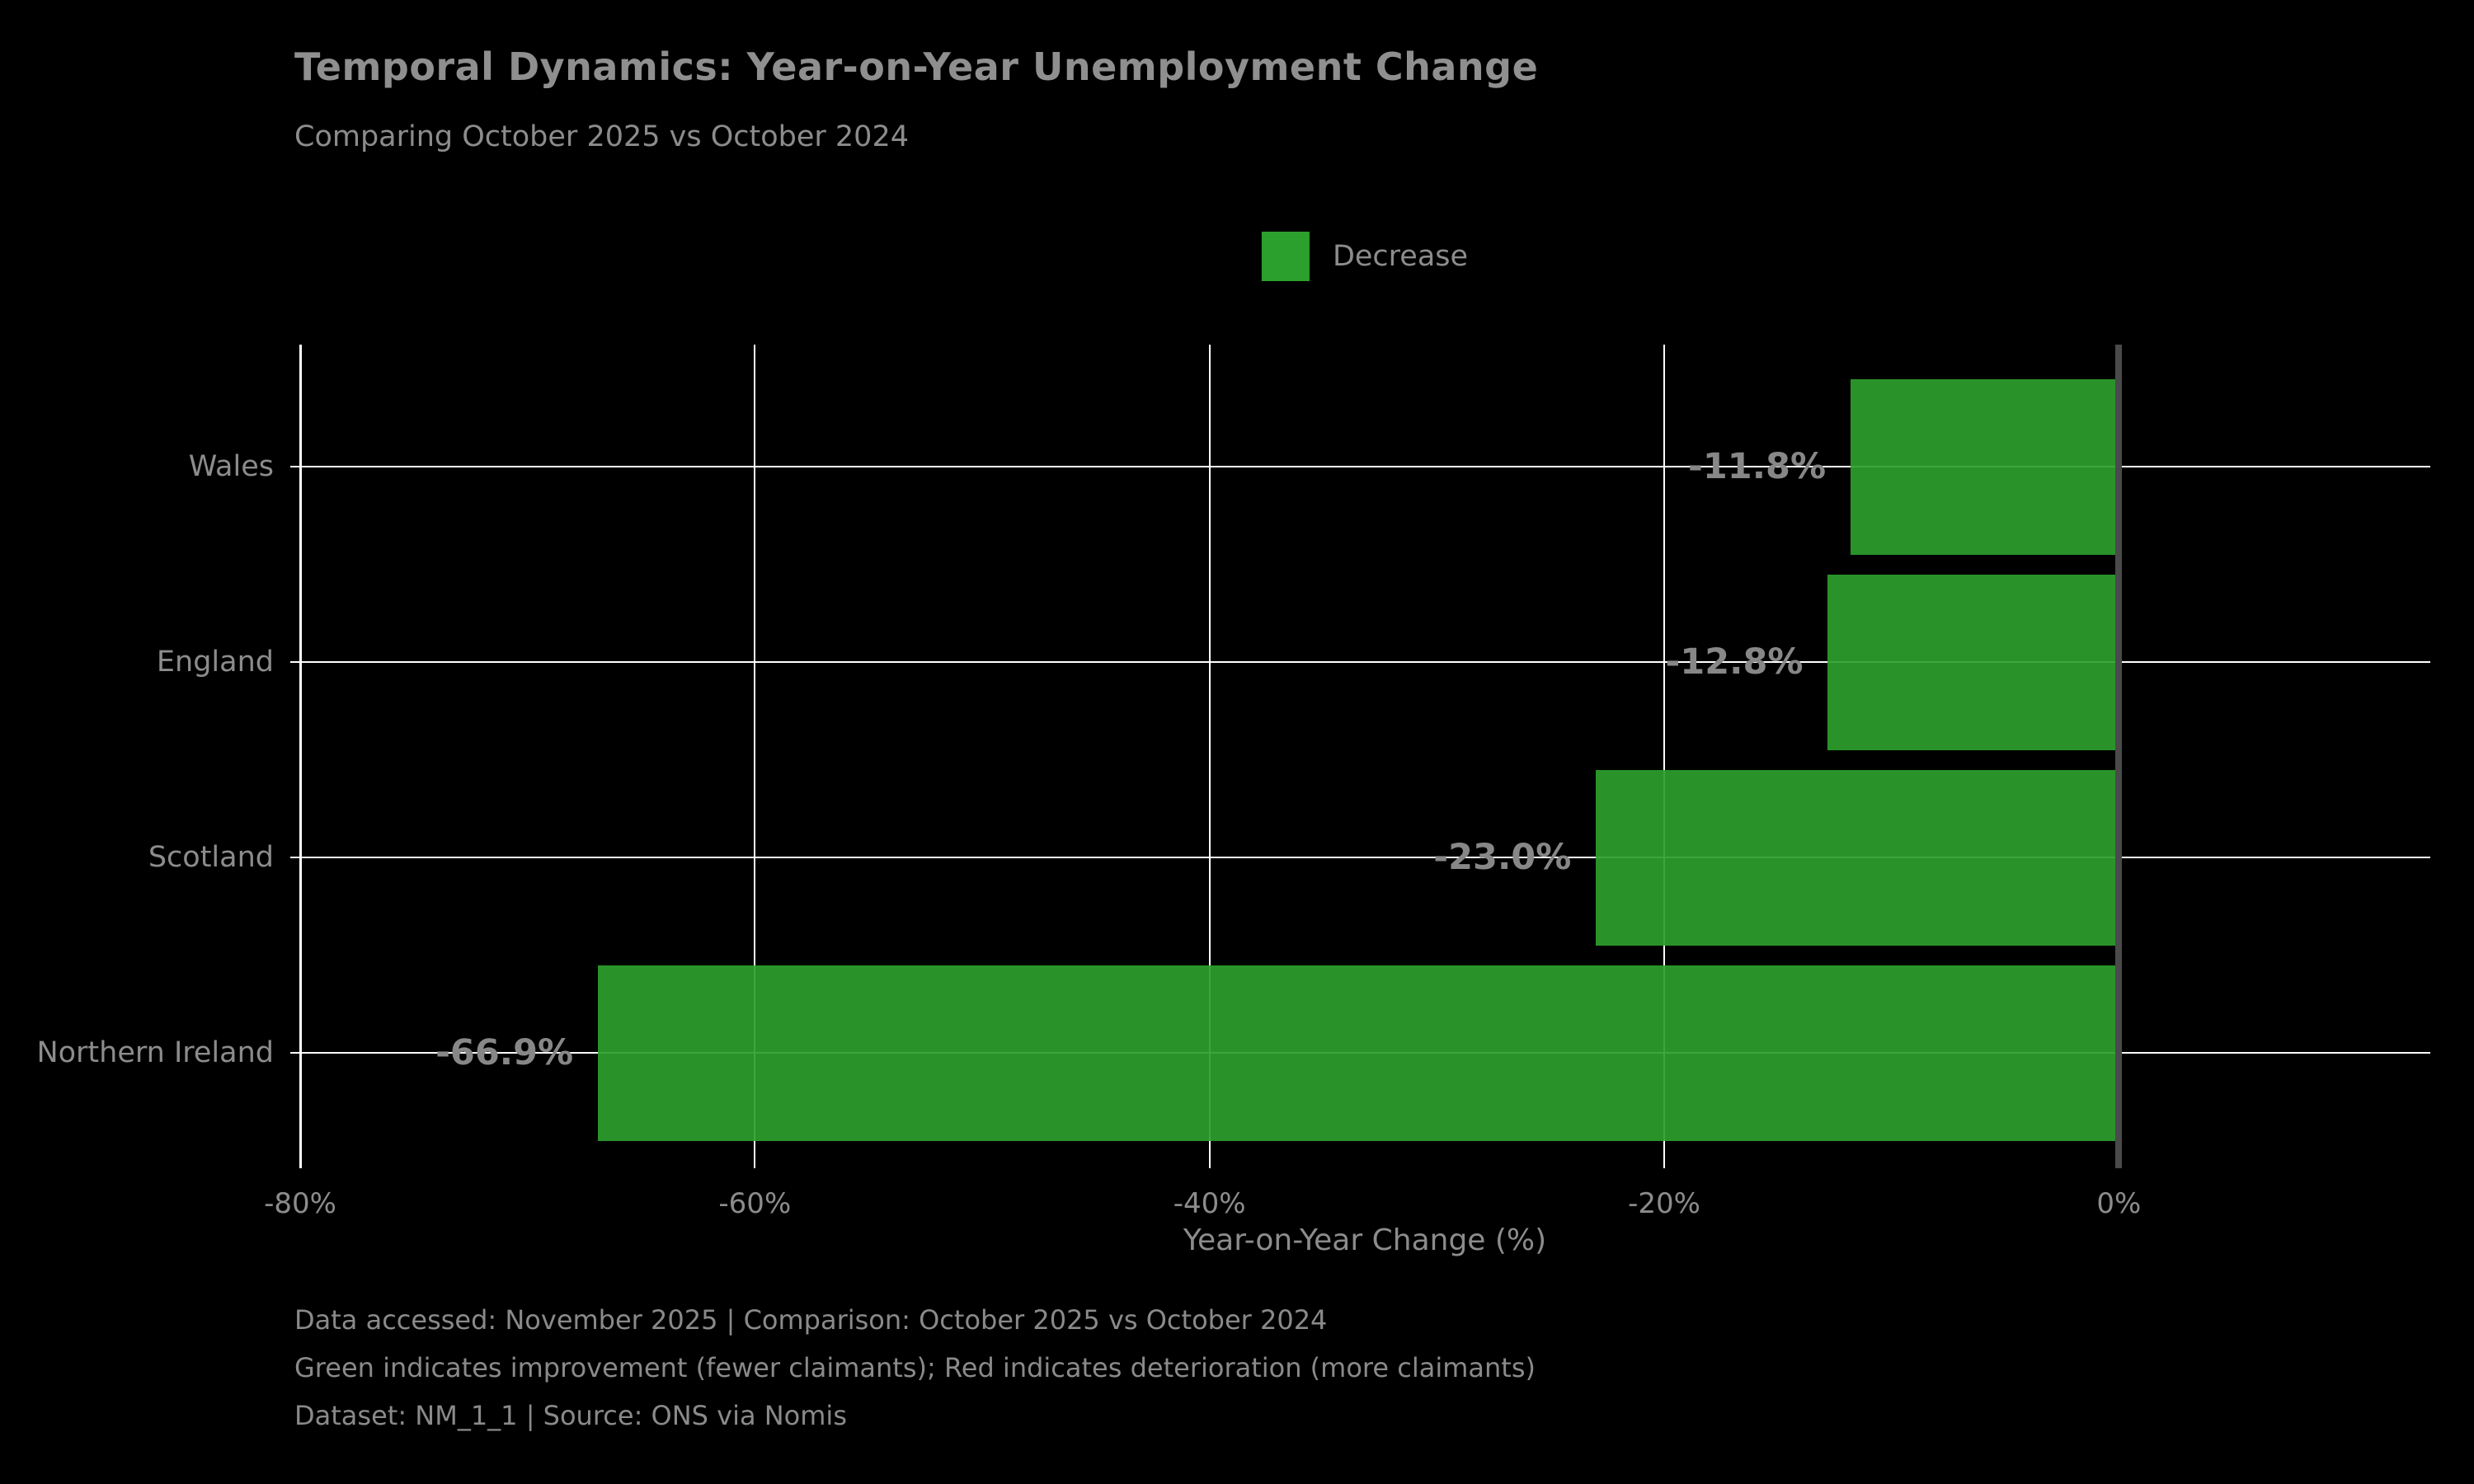 The image size is (2474, 1484). I want to click on chart-subtitle: Comparing October 2025 vs October 2024, so click(601, 136).